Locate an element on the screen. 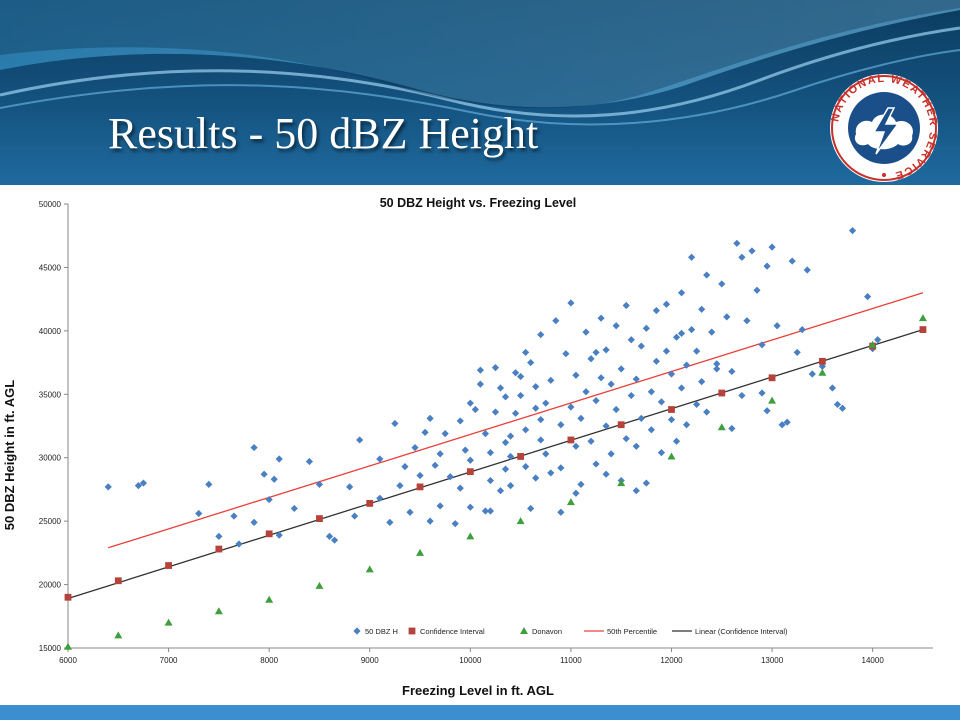 Image resolution: width=960 pixels, height=720 pixels. x-tick-label: 8000 is located at coordinates (269, 660).